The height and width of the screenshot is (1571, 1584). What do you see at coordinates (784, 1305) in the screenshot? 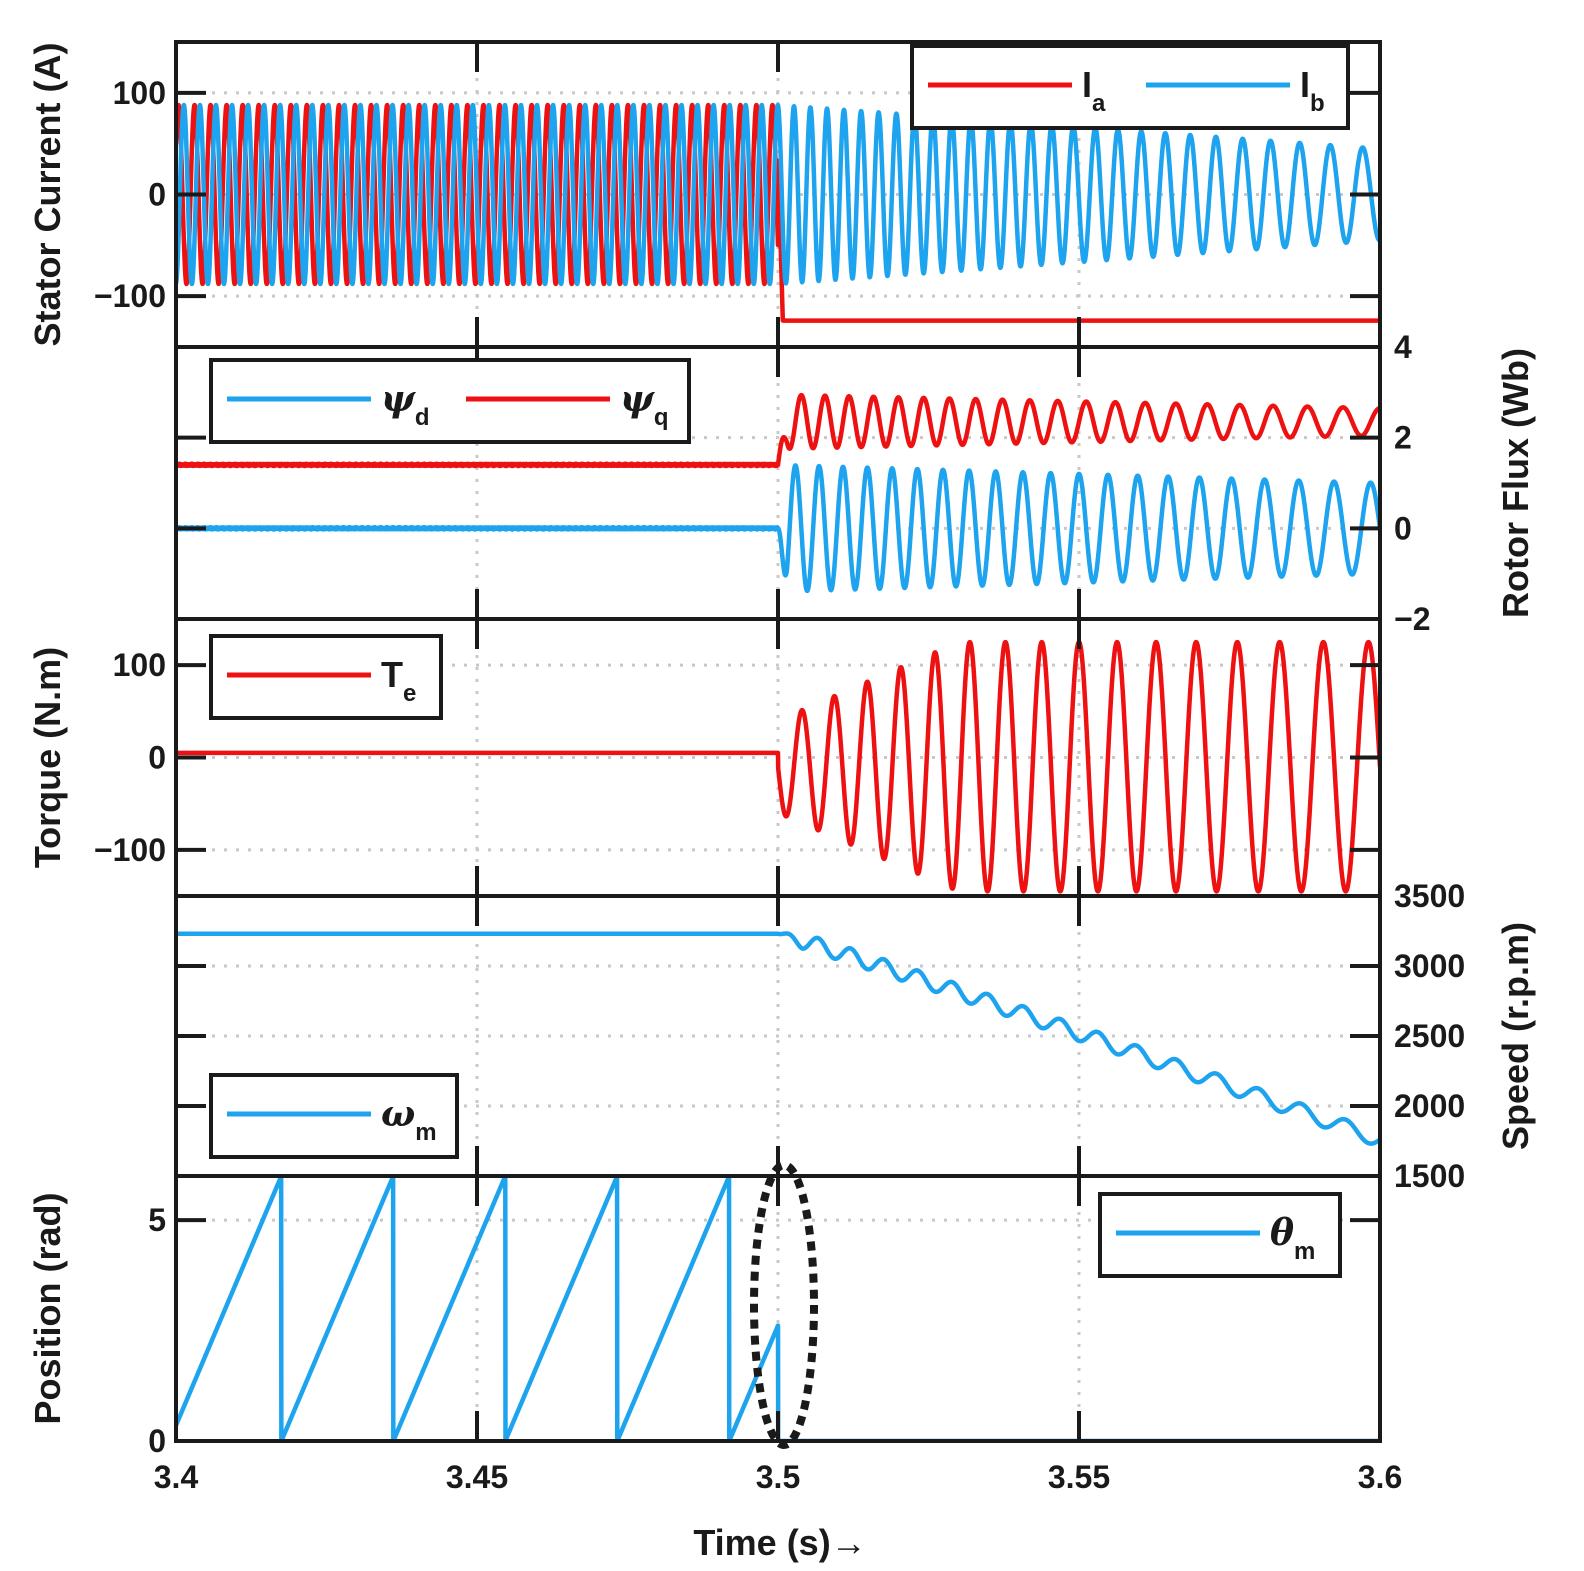
I see `fault-annotation-ellipse` at bounding box center [784, 1305].